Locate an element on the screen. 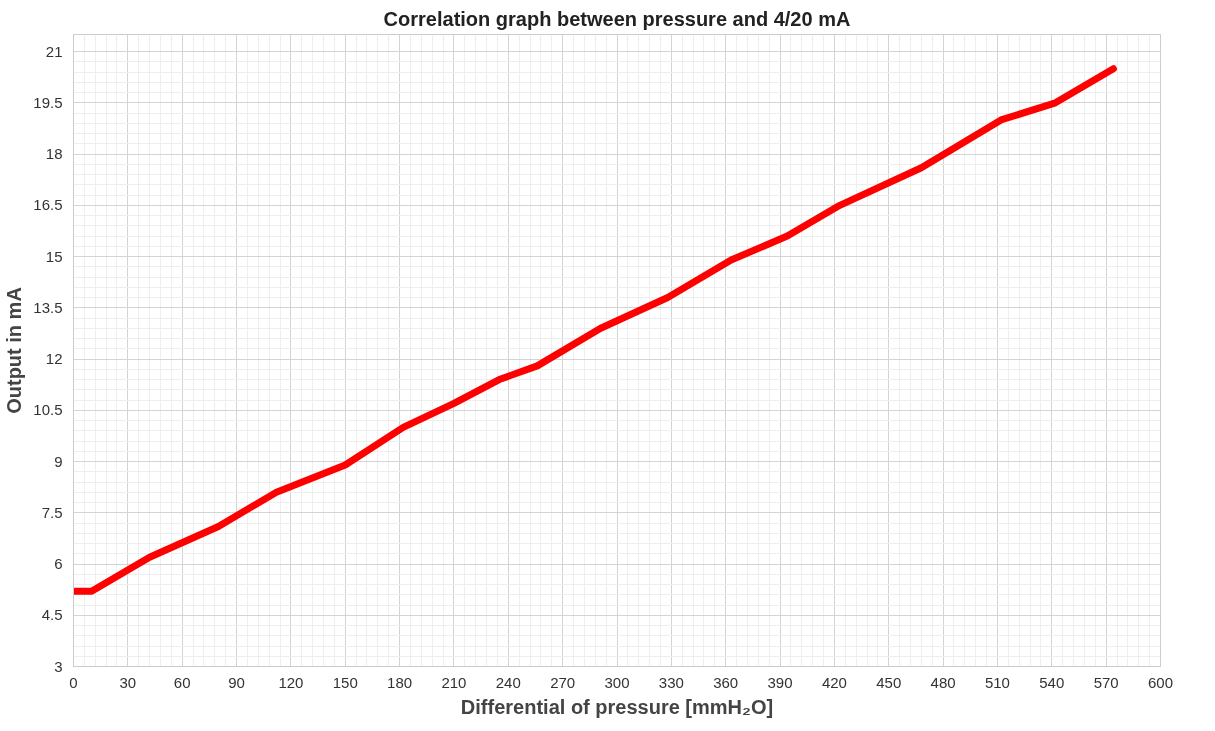 The height and width of the screenshot is (731, 1215). y-tick-label: 9 is located at coordinates (58, 461).